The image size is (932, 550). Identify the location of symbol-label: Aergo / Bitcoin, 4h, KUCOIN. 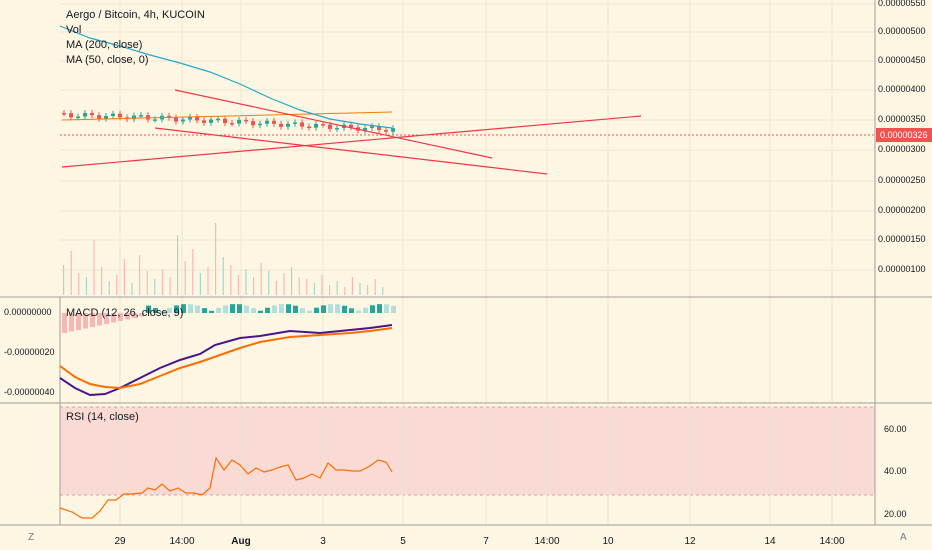
(135, 15).